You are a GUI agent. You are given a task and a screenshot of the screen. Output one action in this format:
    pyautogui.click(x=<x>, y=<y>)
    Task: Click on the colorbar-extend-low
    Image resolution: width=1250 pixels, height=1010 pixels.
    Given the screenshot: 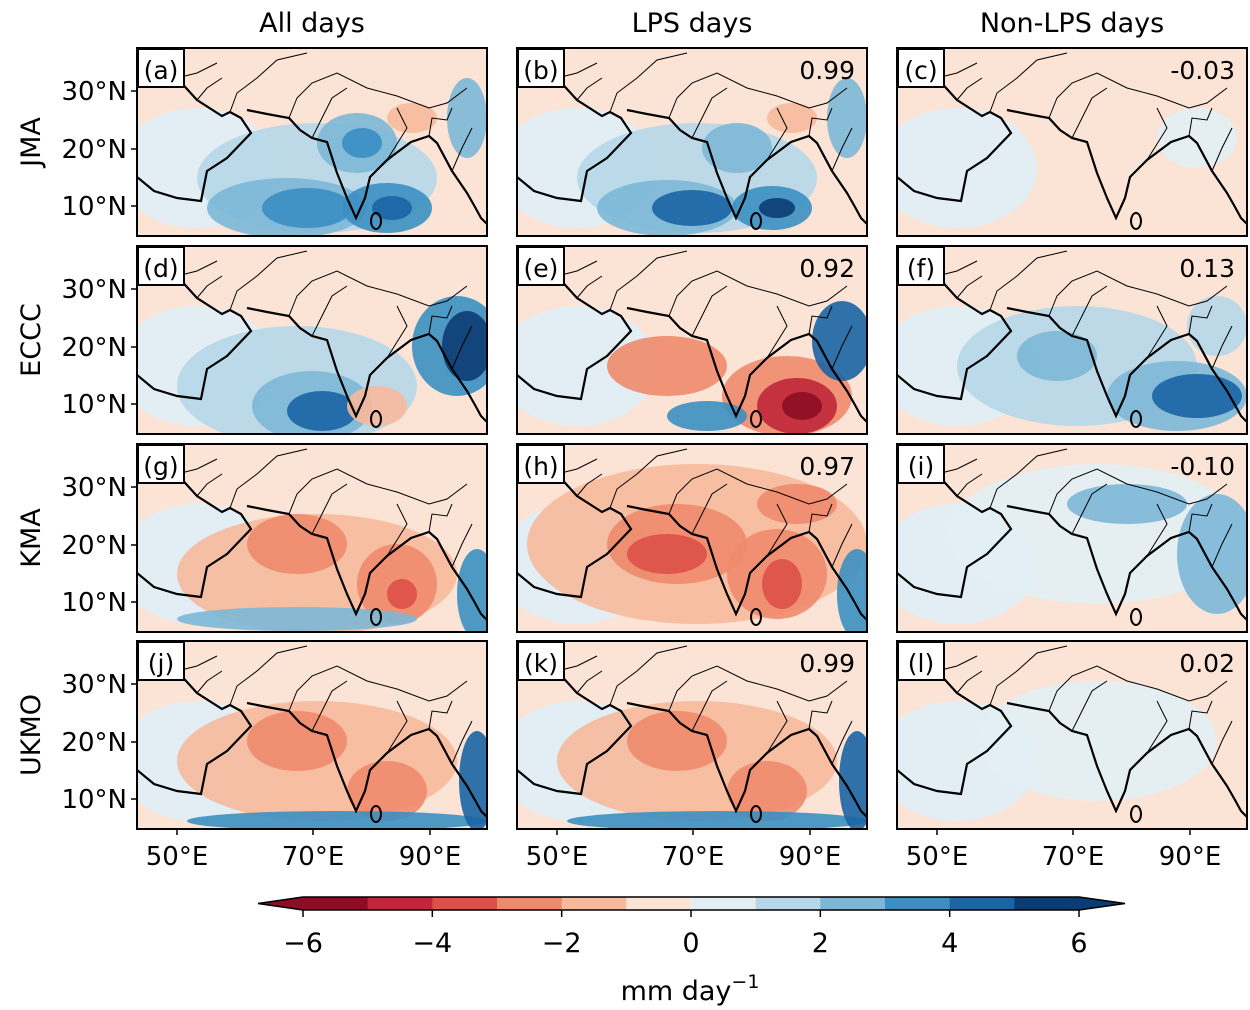 What is the action you would take?
    pyautogui.click(x=280, y=903)
    